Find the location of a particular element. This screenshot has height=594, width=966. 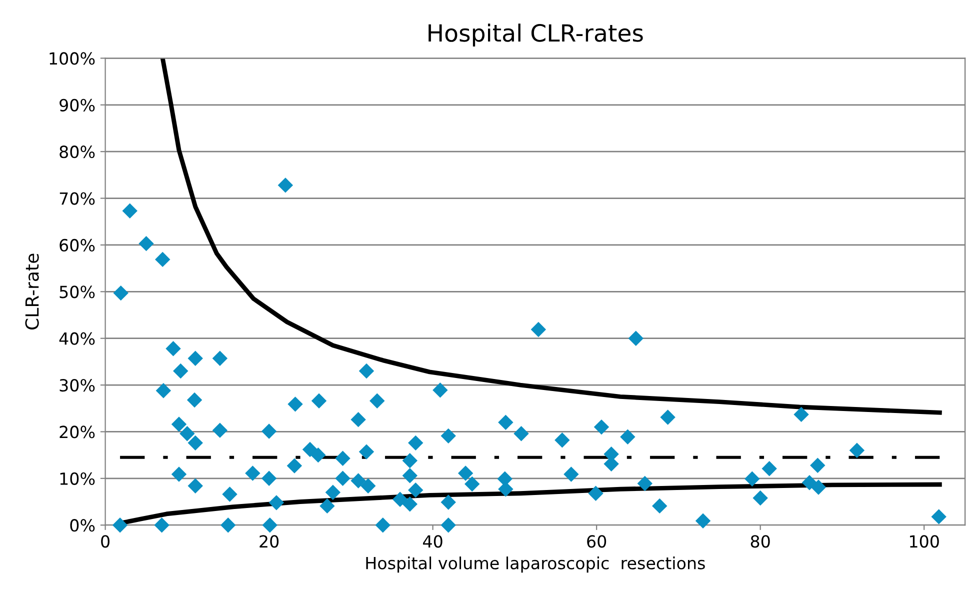

x-tick-label: 100 is located at coordinates (924, 541).